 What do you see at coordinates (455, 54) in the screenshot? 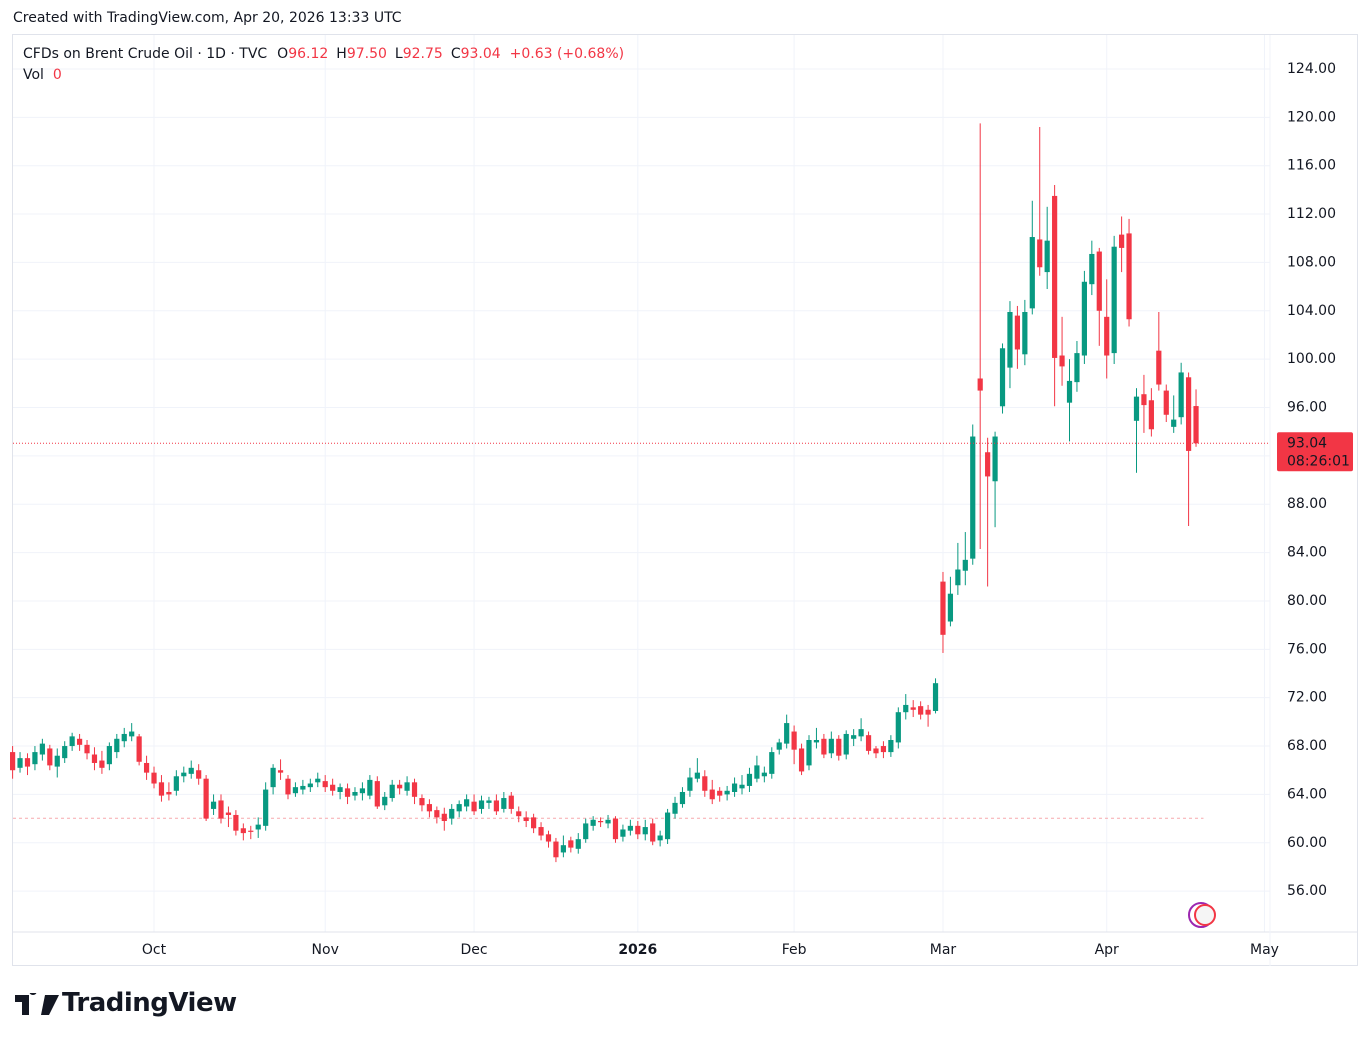
I see `field-key: C` at bounding box center [455, 54].